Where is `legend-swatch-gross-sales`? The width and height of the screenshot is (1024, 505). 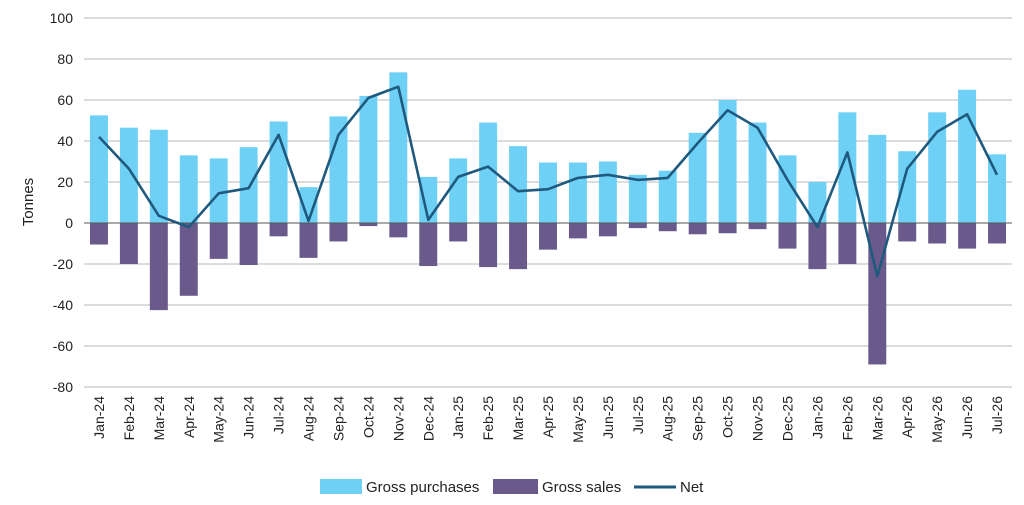
legend-swatch-gross-sales is located at coordinates (515, 486).